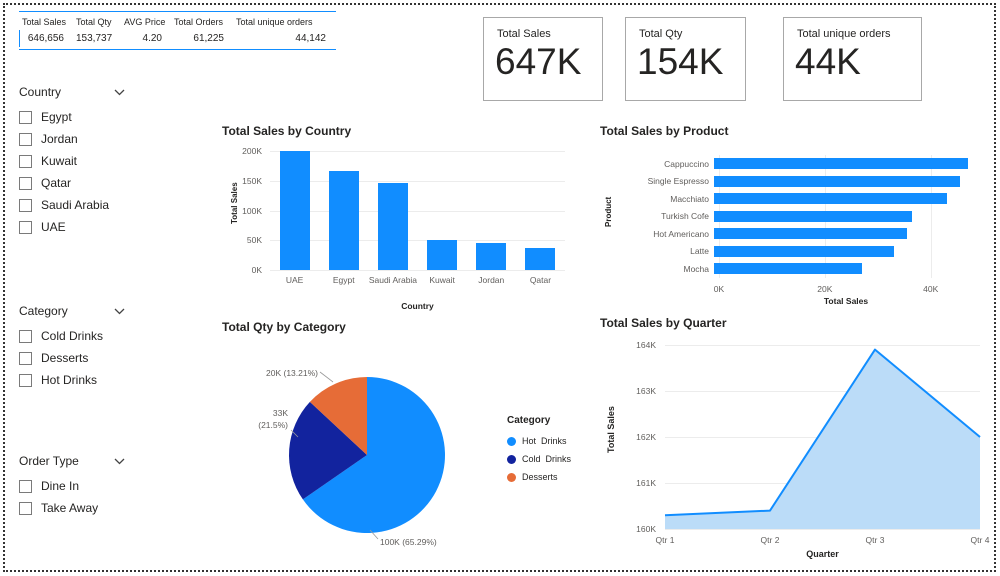 This screenshot has width=1000, height=576. I want to click on table-cell: 4.20, so click(152, 38).